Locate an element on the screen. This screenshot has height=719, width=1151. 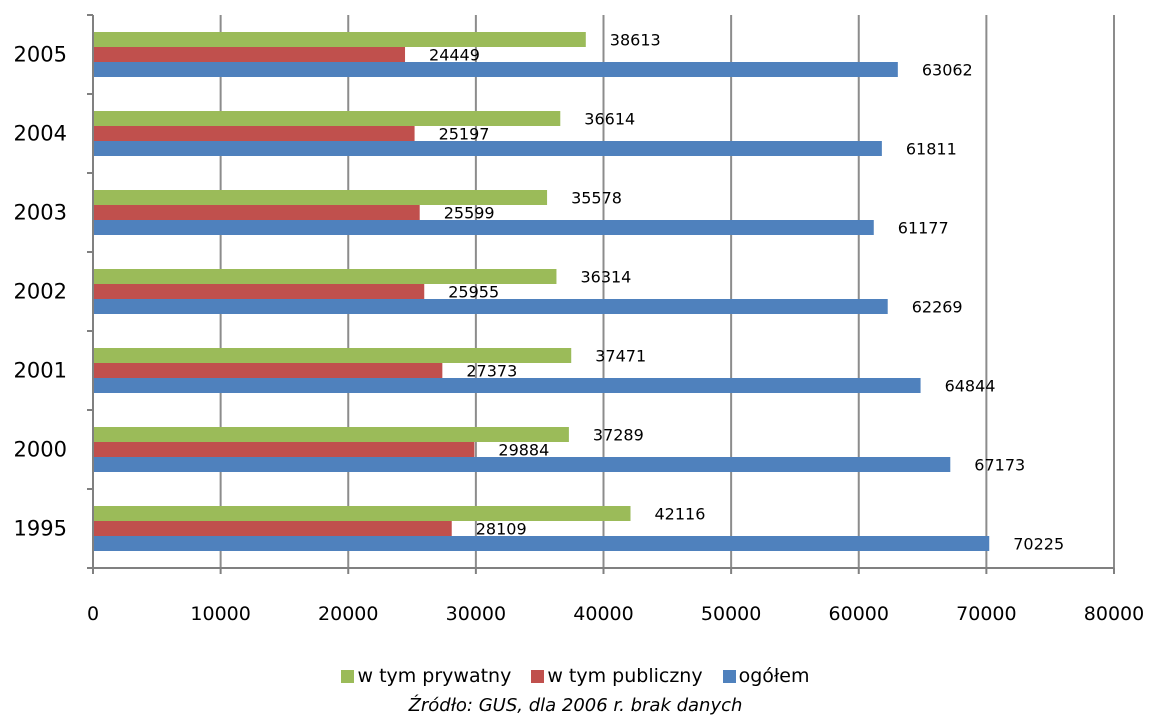
legend-item-private: w tym prywatny is located at coordinates (426, 676).